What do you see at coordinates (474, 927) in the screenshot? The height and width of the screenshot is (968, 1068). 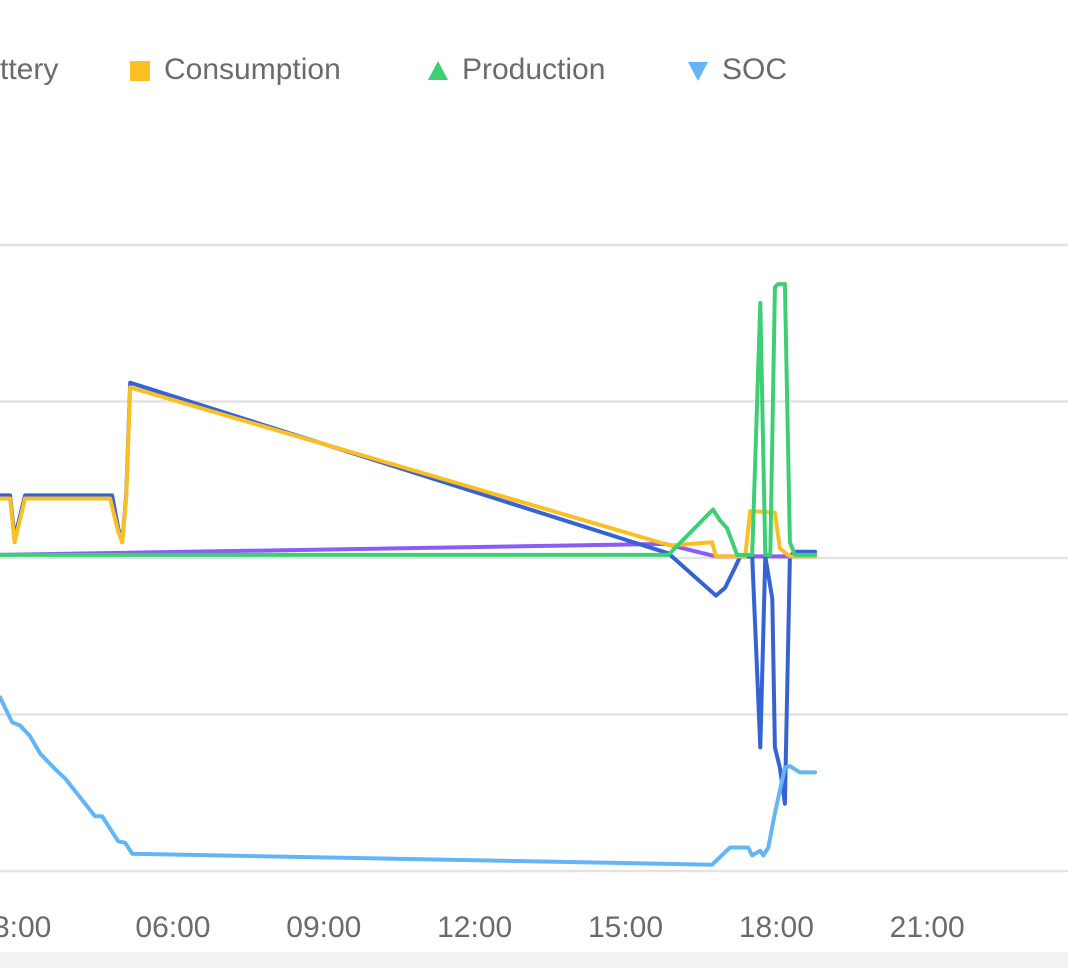 I see `x-tick-label: 12:00` at bounding box center [474, 927].